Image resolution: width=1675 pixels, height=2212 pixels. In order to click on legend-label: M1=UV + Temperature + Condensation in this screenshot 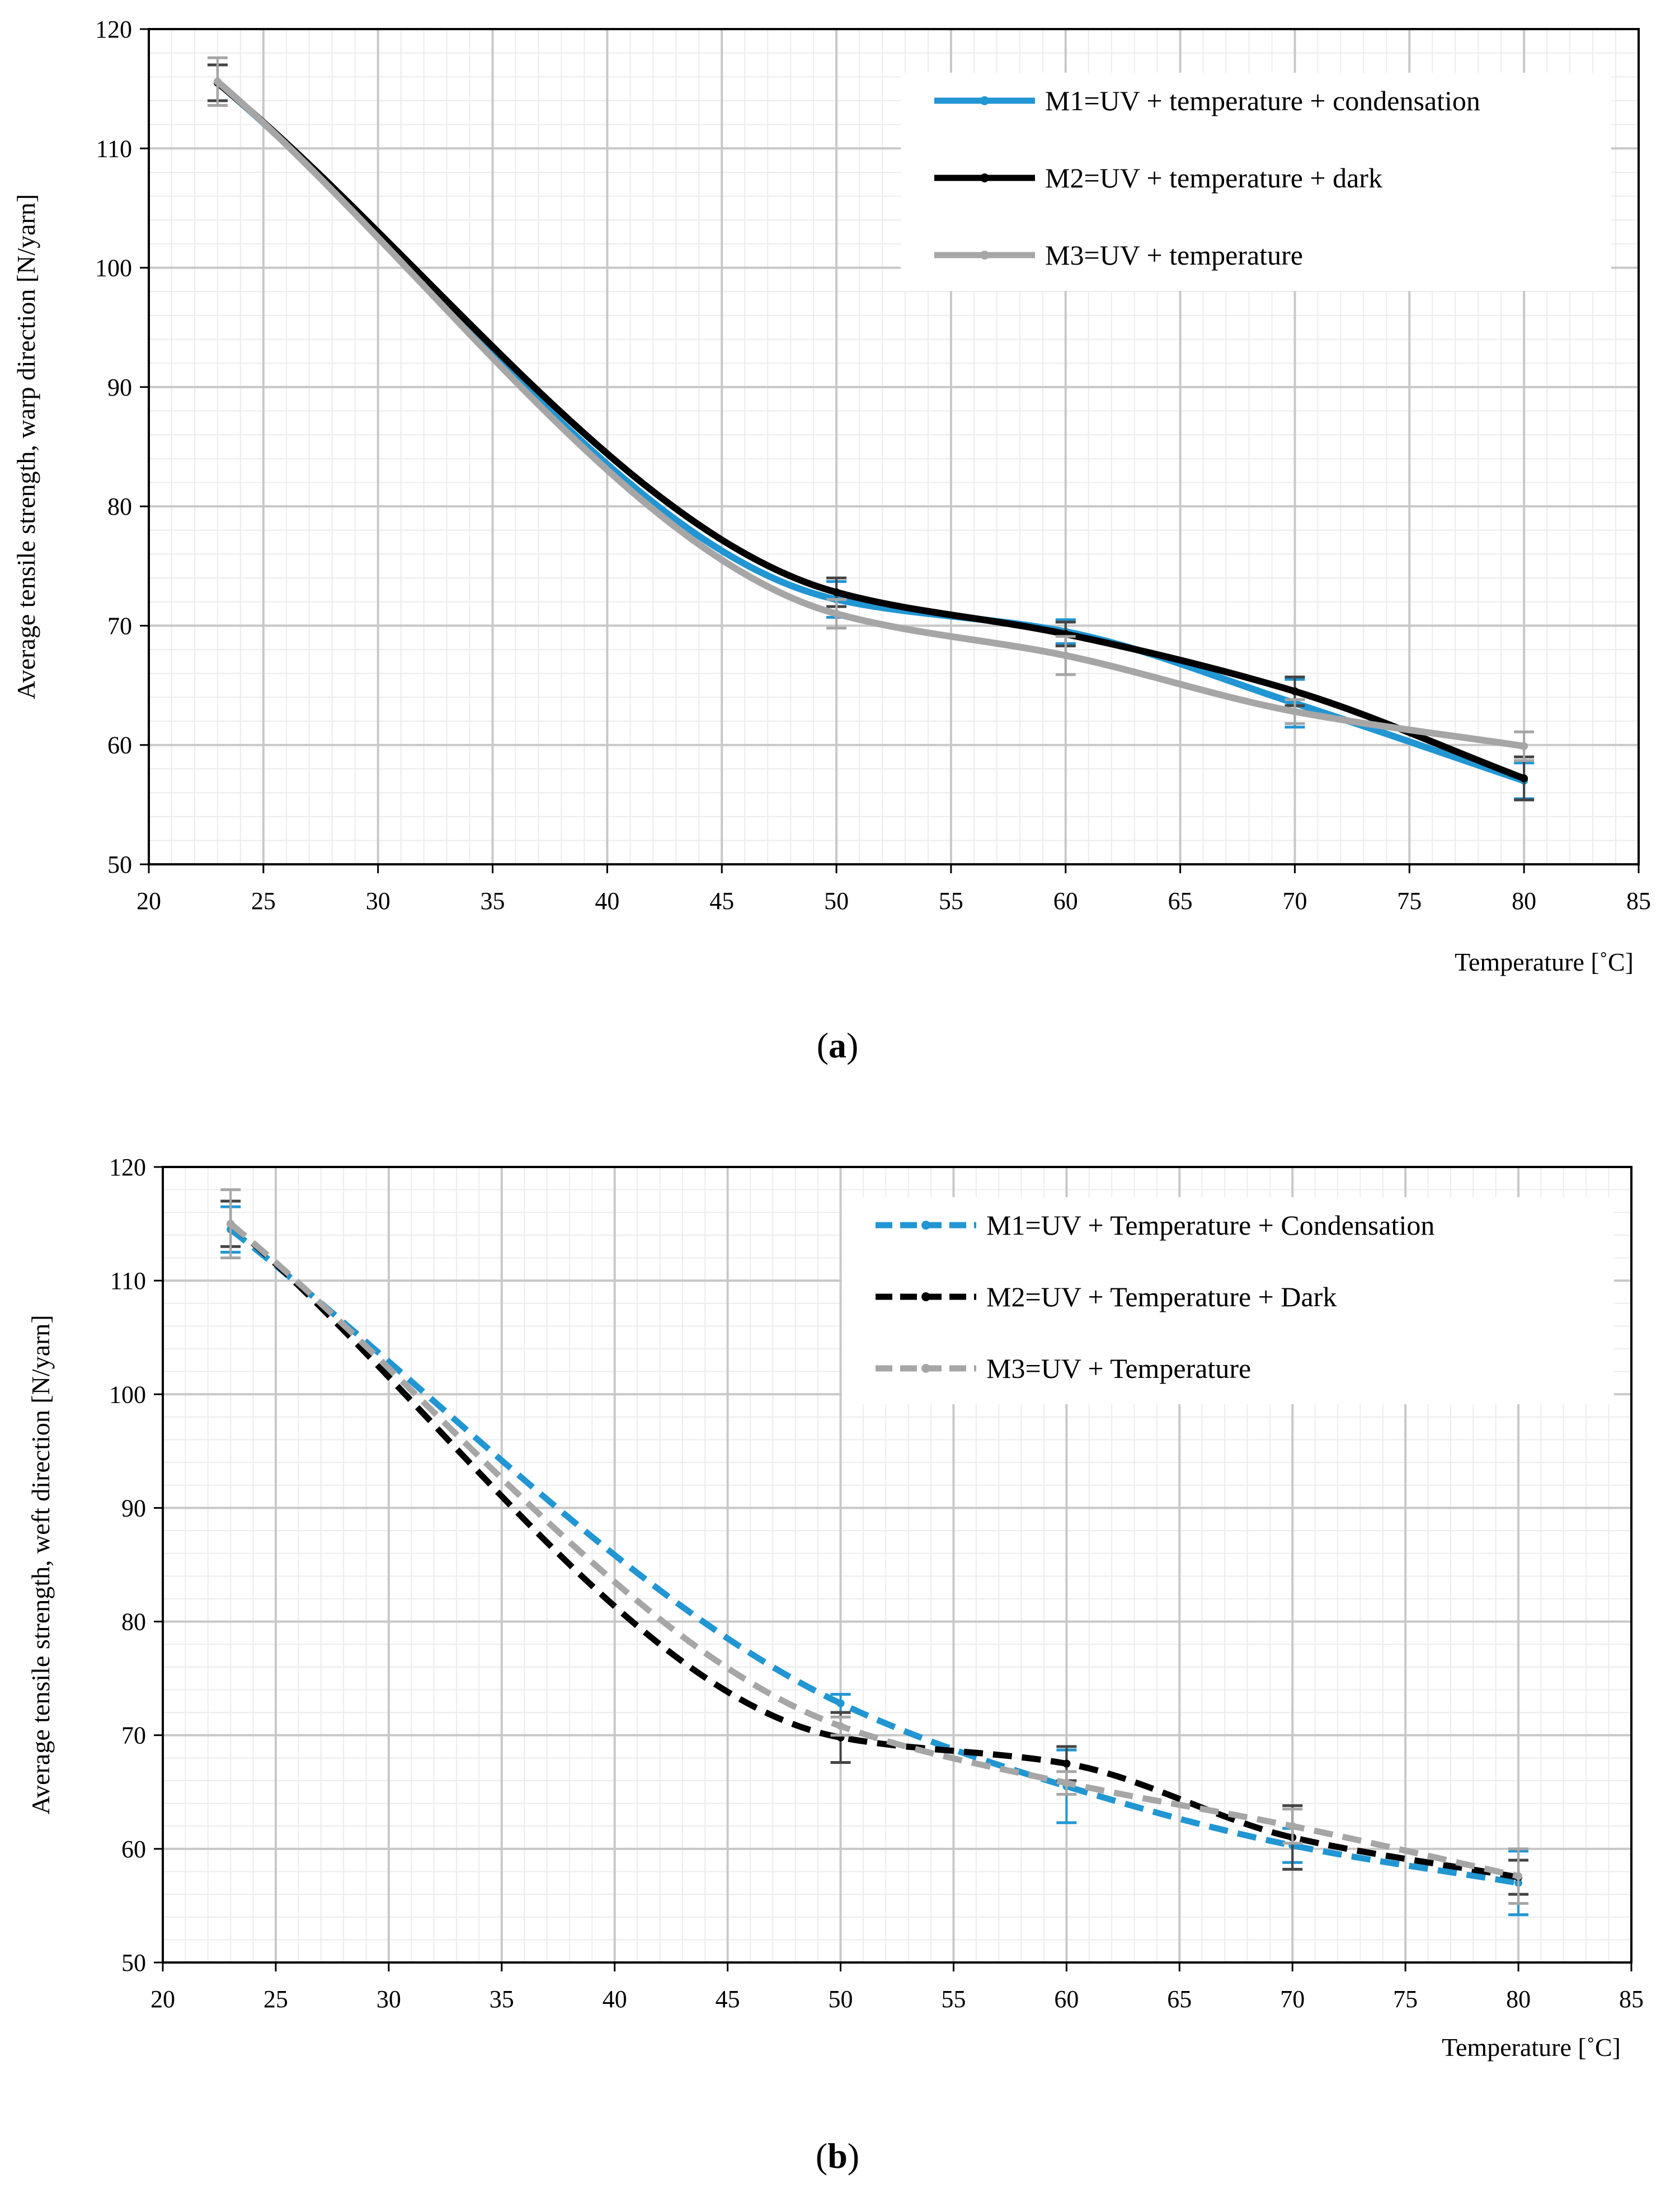, I will do `click(1210, 1225)`.